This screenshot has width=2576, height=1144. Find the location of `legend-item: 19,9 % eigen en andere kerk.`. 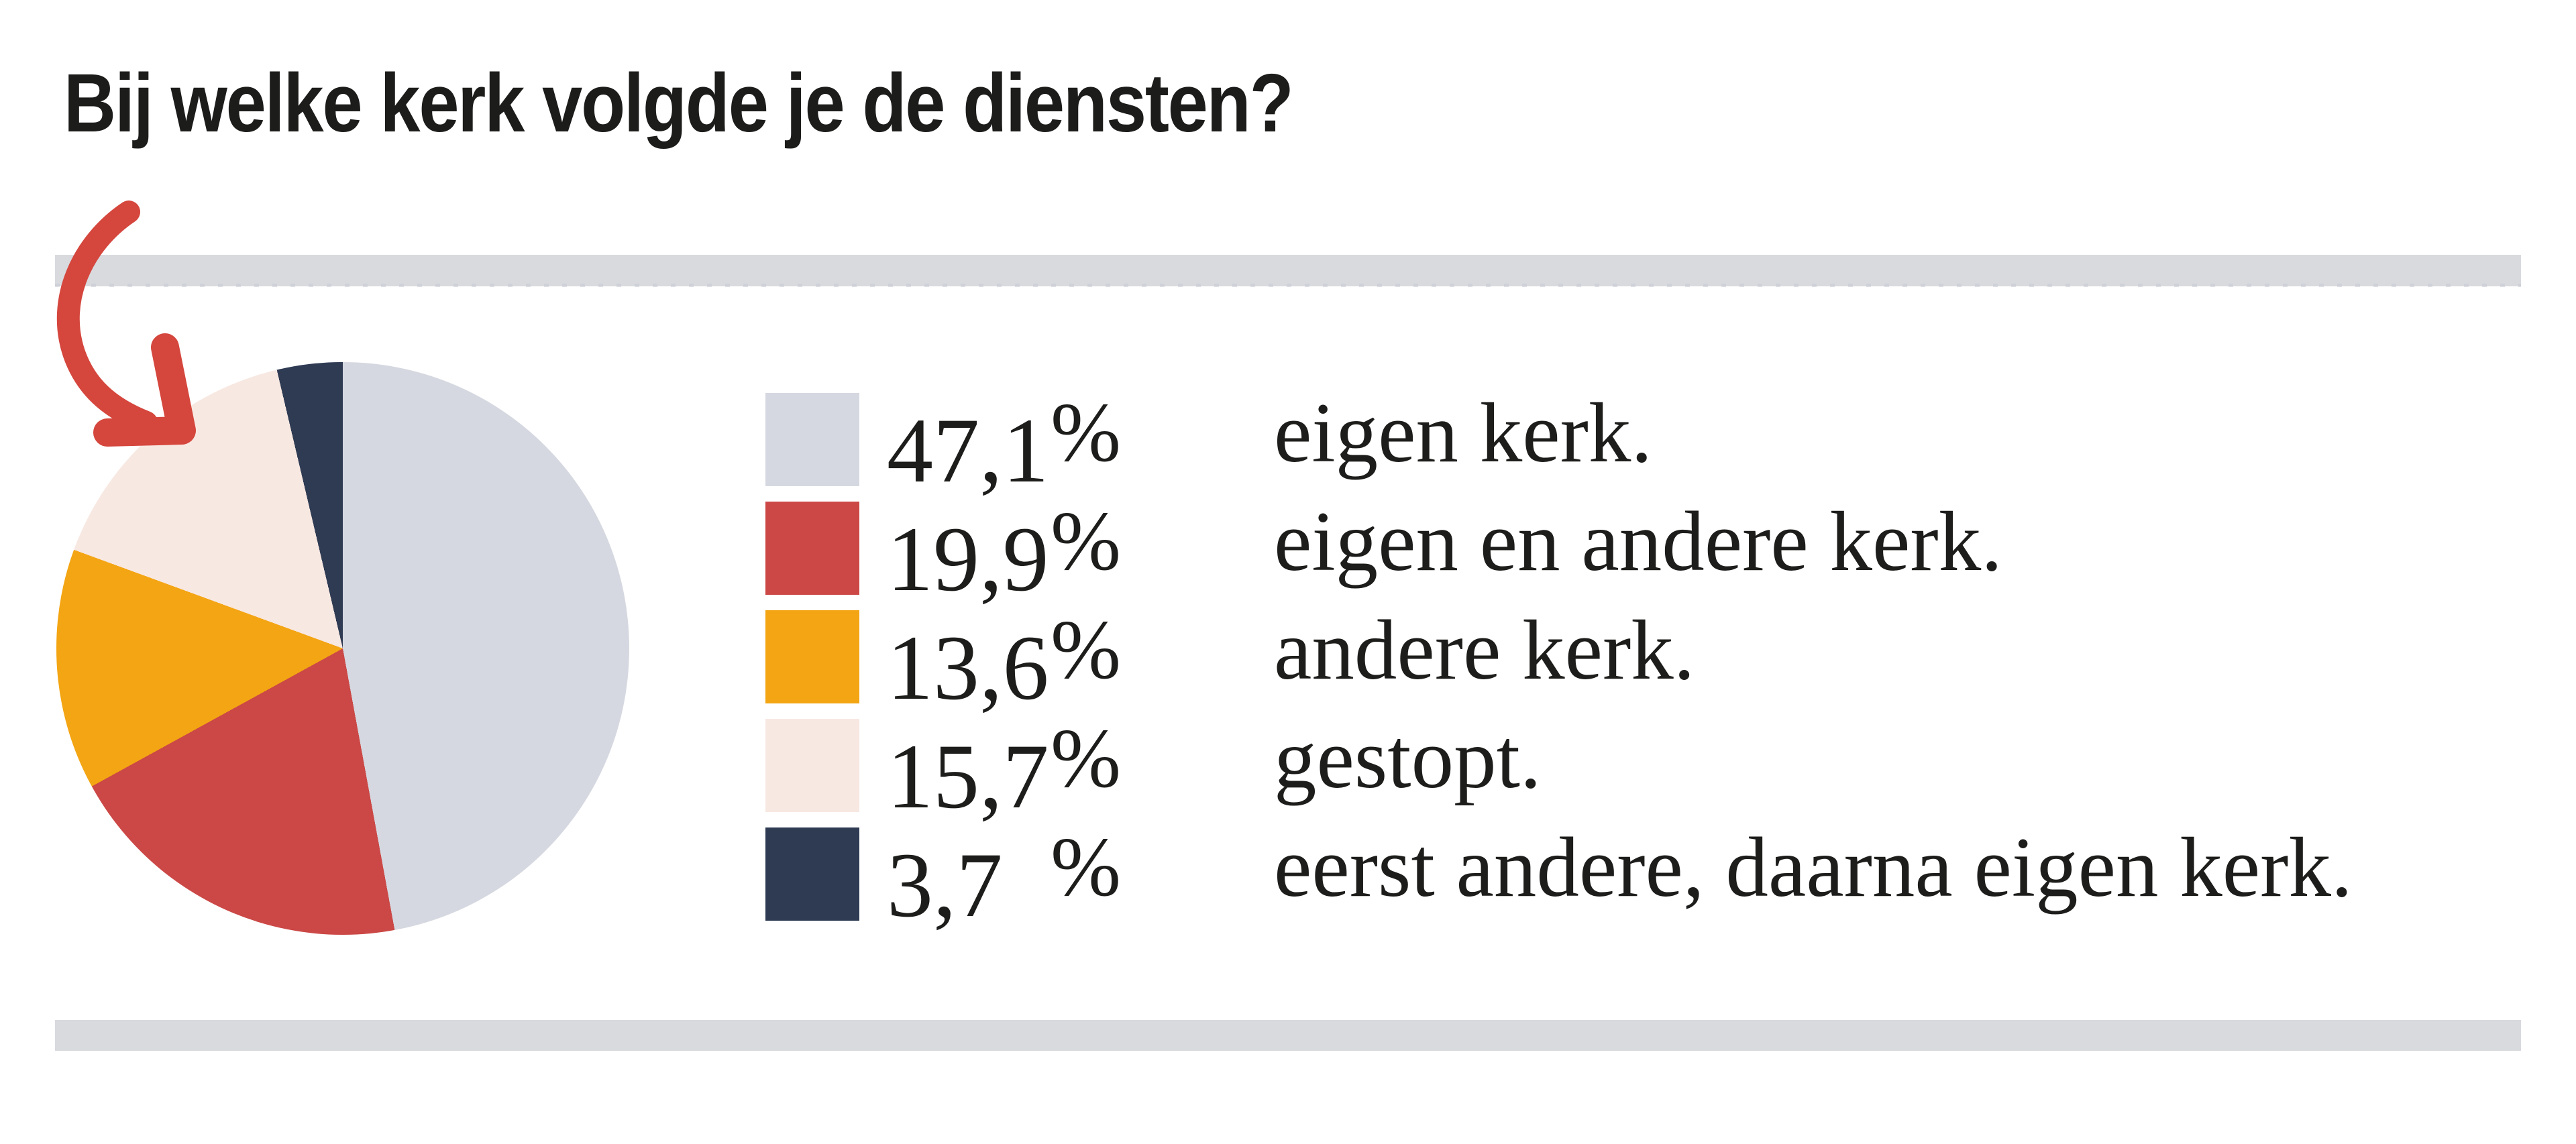

legend-item: 19,9 % eigen en andere kerk. is located at coordinates (1559, 550).